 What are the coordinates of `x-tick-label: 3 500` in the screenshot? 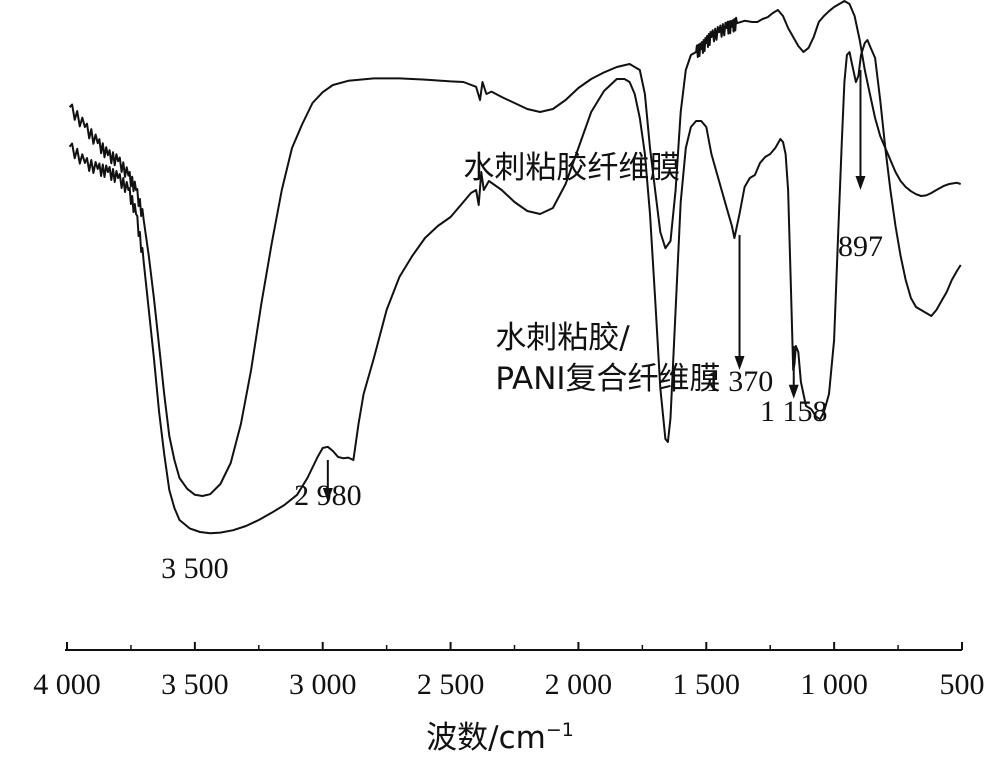 It's located at (195, 684).